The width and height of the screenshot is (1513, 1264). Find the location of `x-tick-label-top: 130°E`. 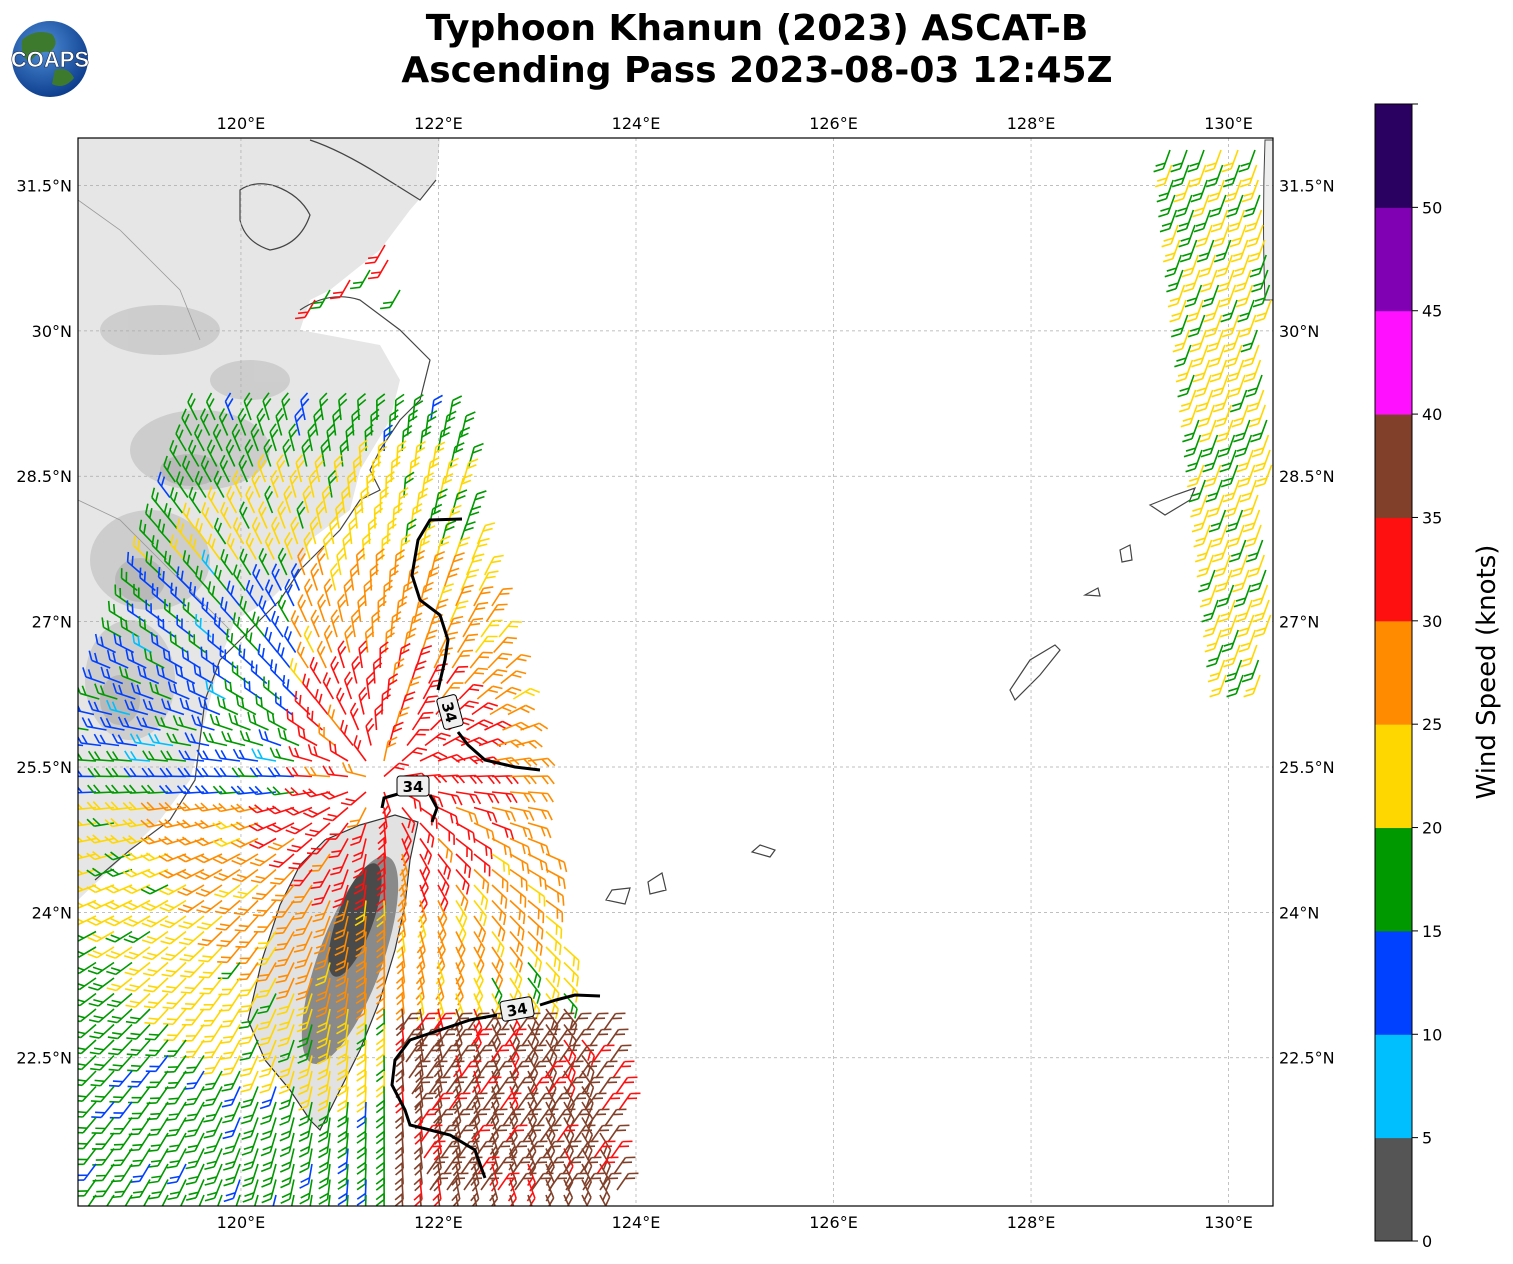

x-tick-label-top: 130°E is located at coordinates (1228, 123).